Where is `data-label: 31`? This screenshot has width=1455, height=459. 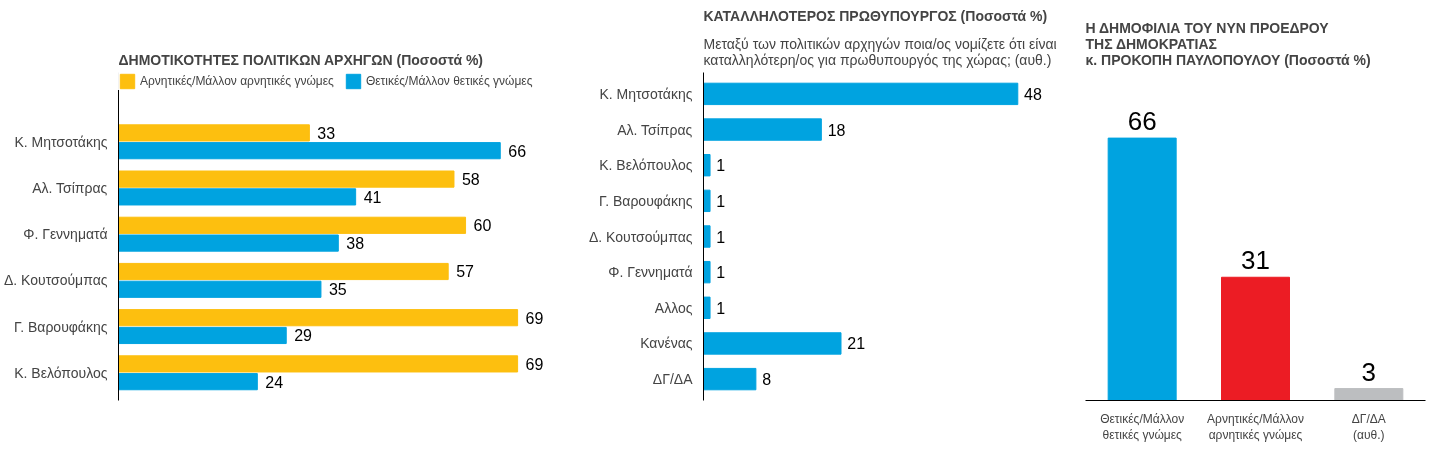
data-label: 31 is located at coordinates (1255, 260).